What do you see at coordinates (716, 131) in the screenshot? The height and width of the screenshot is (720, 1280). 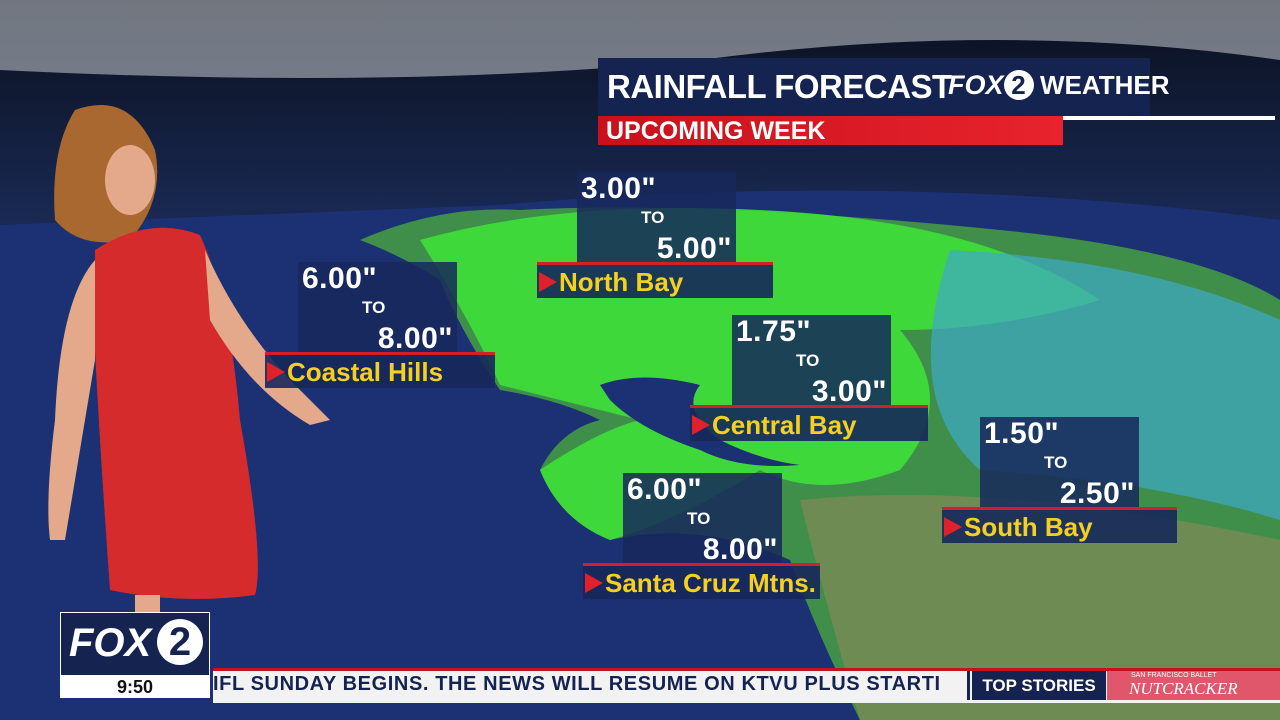 I see `header-subtitle: UPCOMING WEEK` at bounding box center [716, 131].